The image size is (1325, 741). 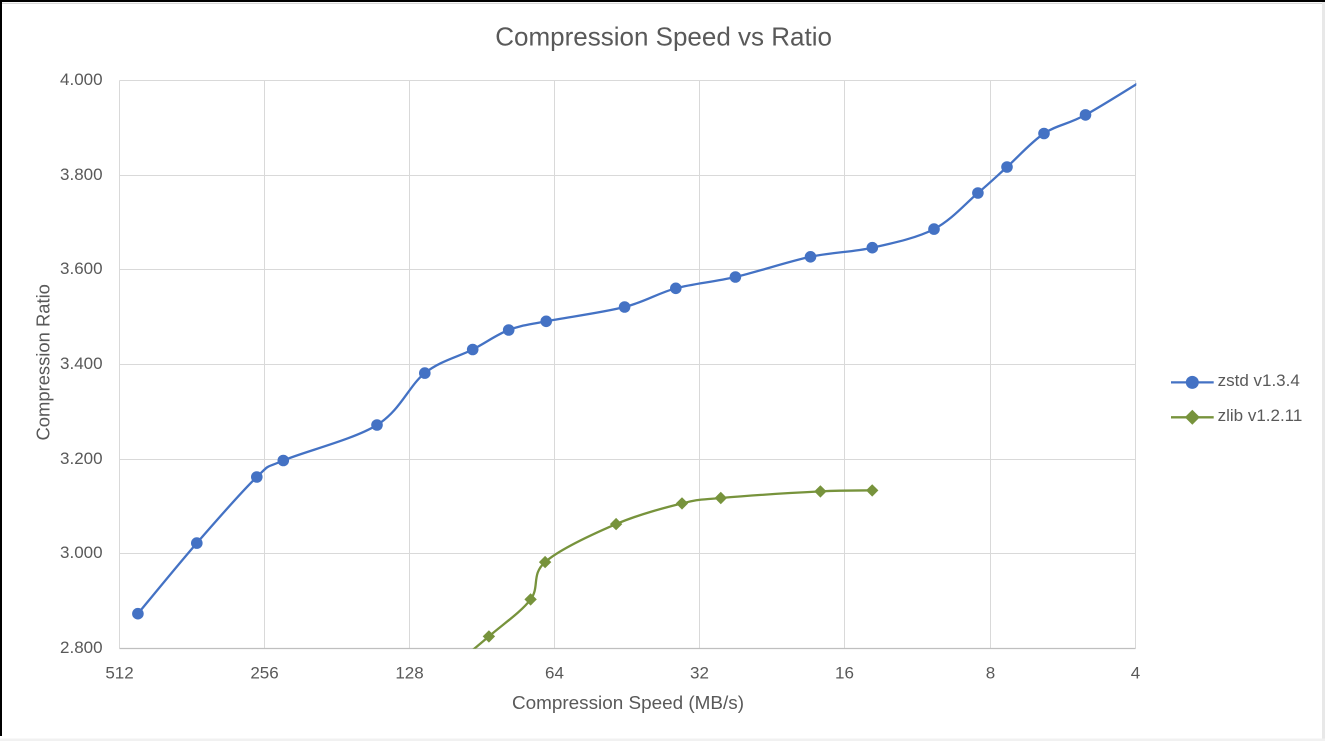 What do you see at coordinates (844, 673) in the screenshot?
I see `svg-text: 16` at bounding box center [844, 673].